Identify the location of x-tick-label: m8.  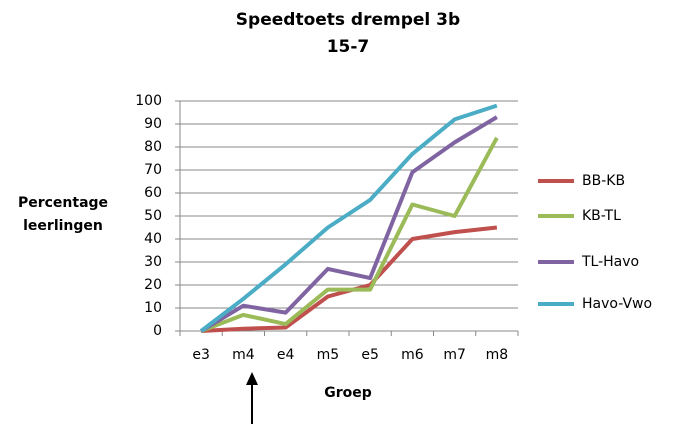
(497, 355).